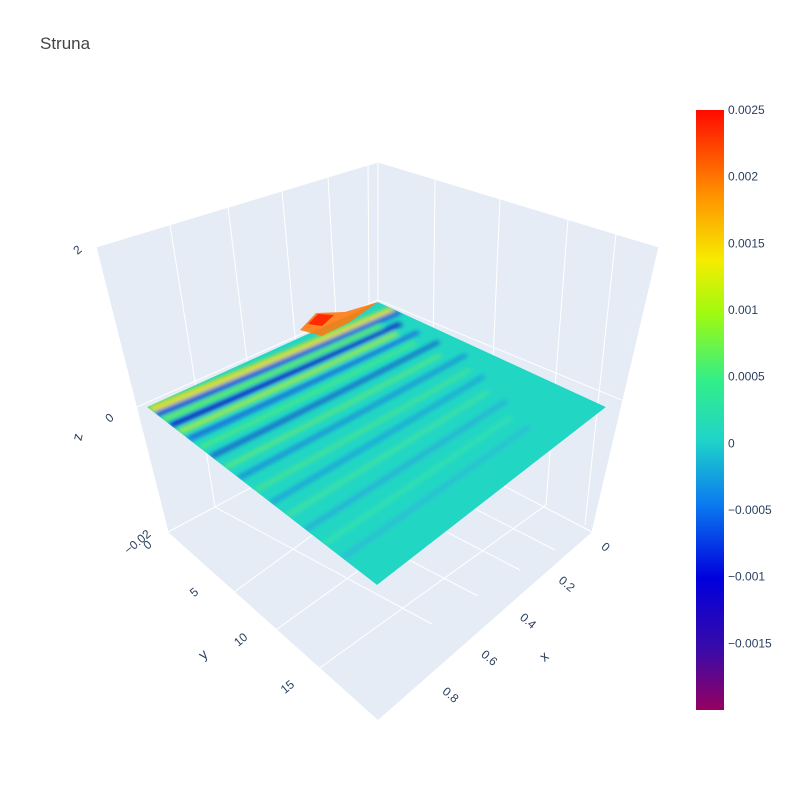 The image size is (800, 800). Describe the element at coordinates (743, 310) in the screenshot. I see `colorbar-tick-label: 0.001` at that location.